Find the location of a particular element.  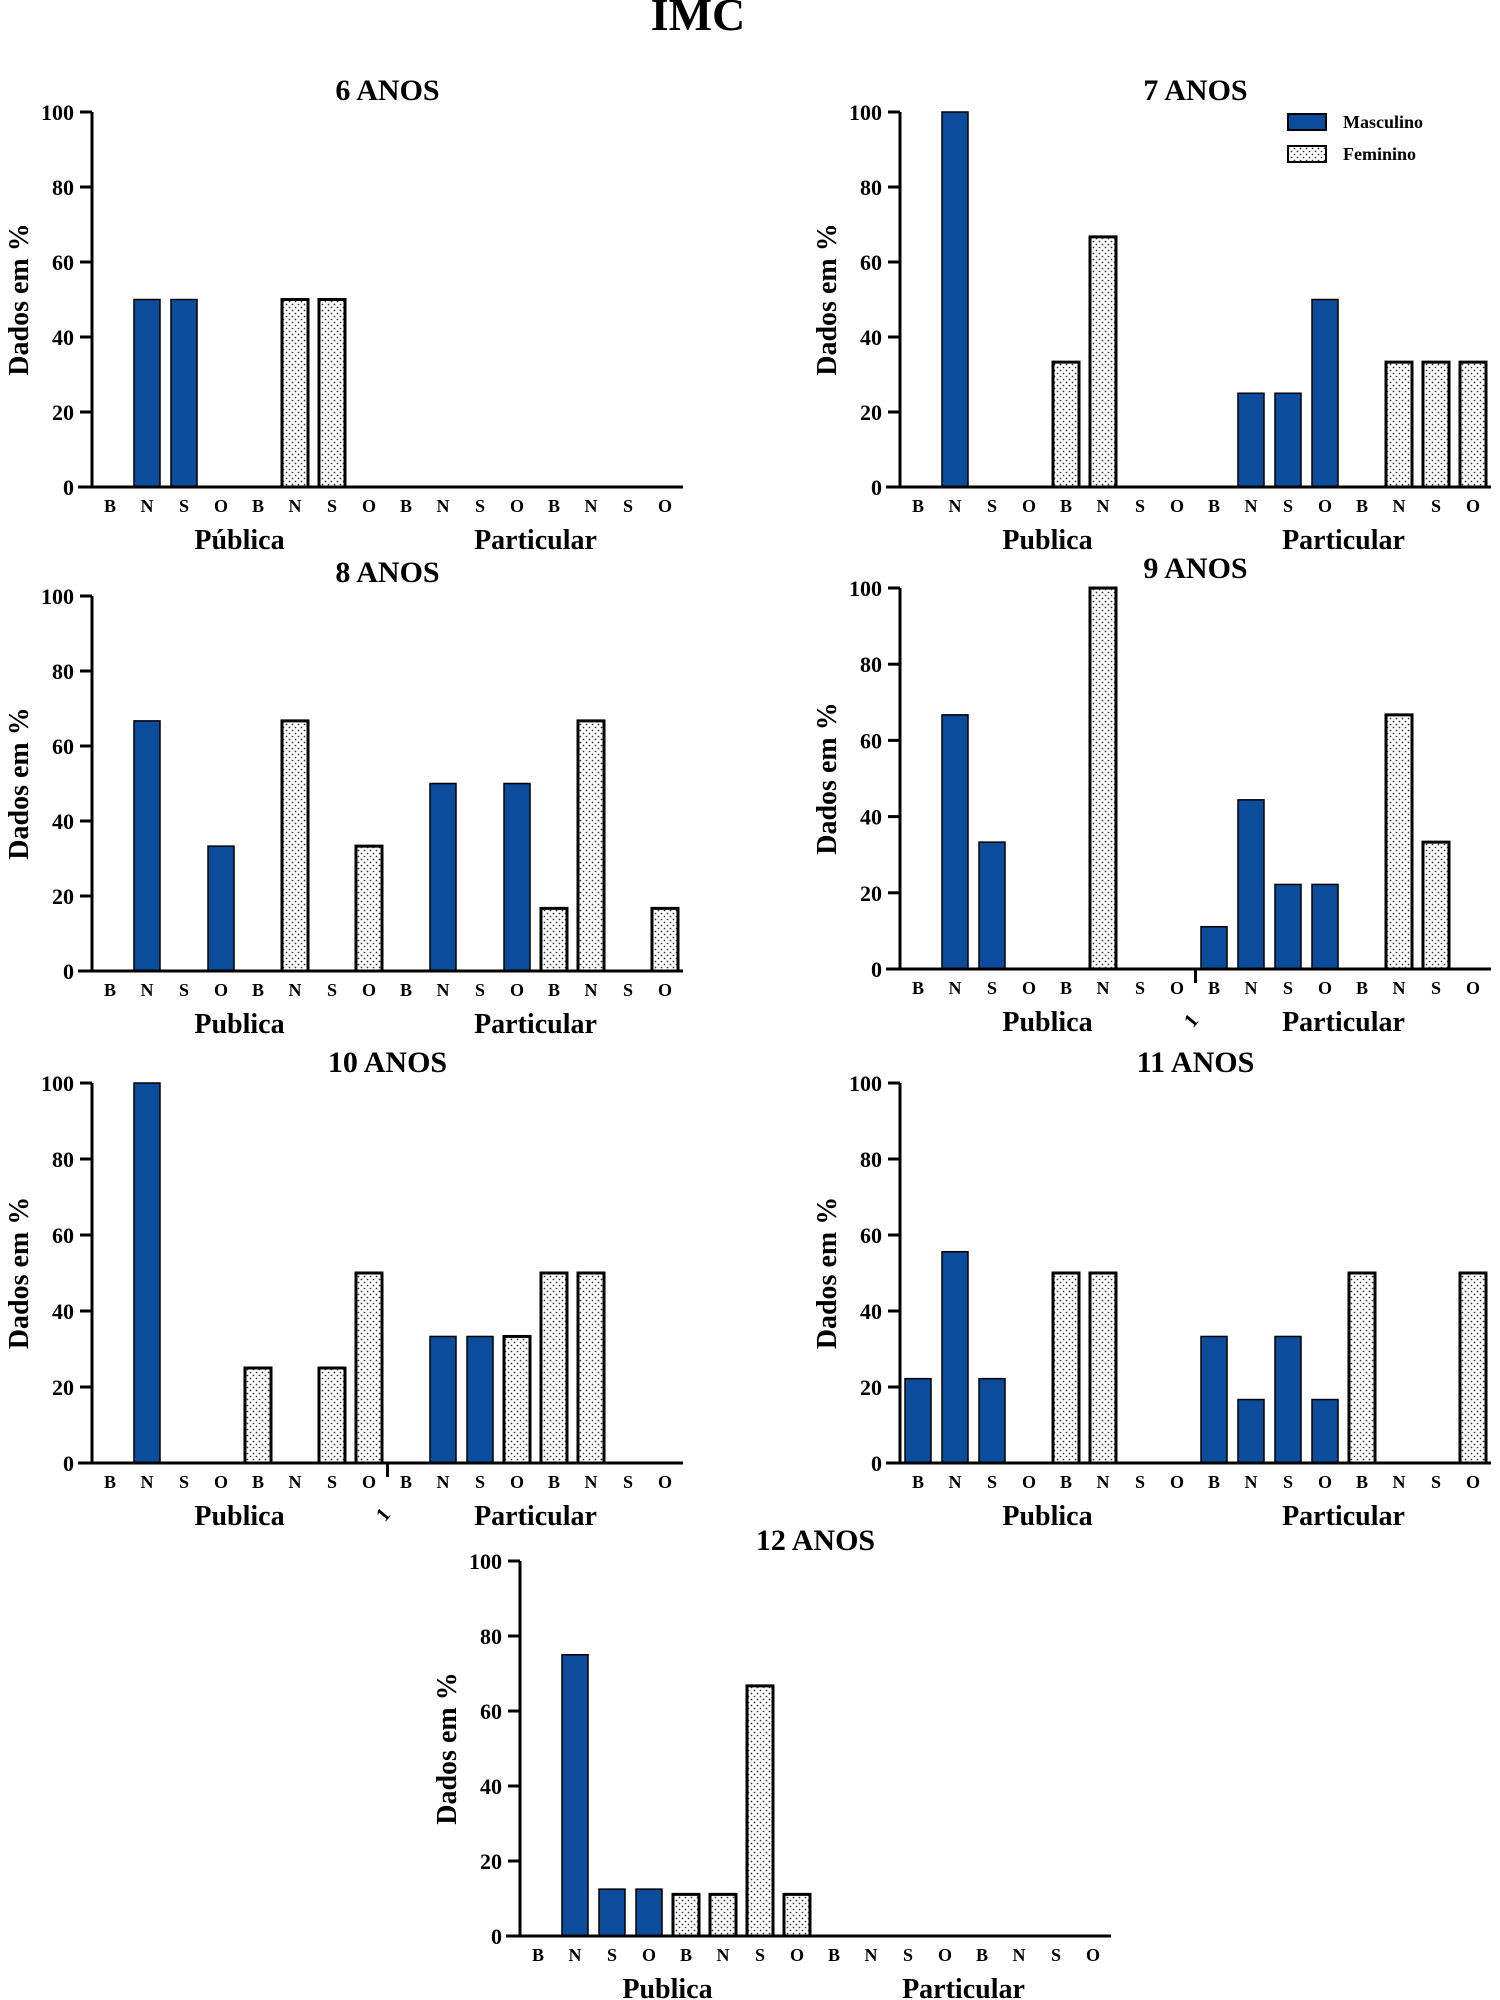

chart-title: 11 ANOS is located at coordinates (1196, 1062).